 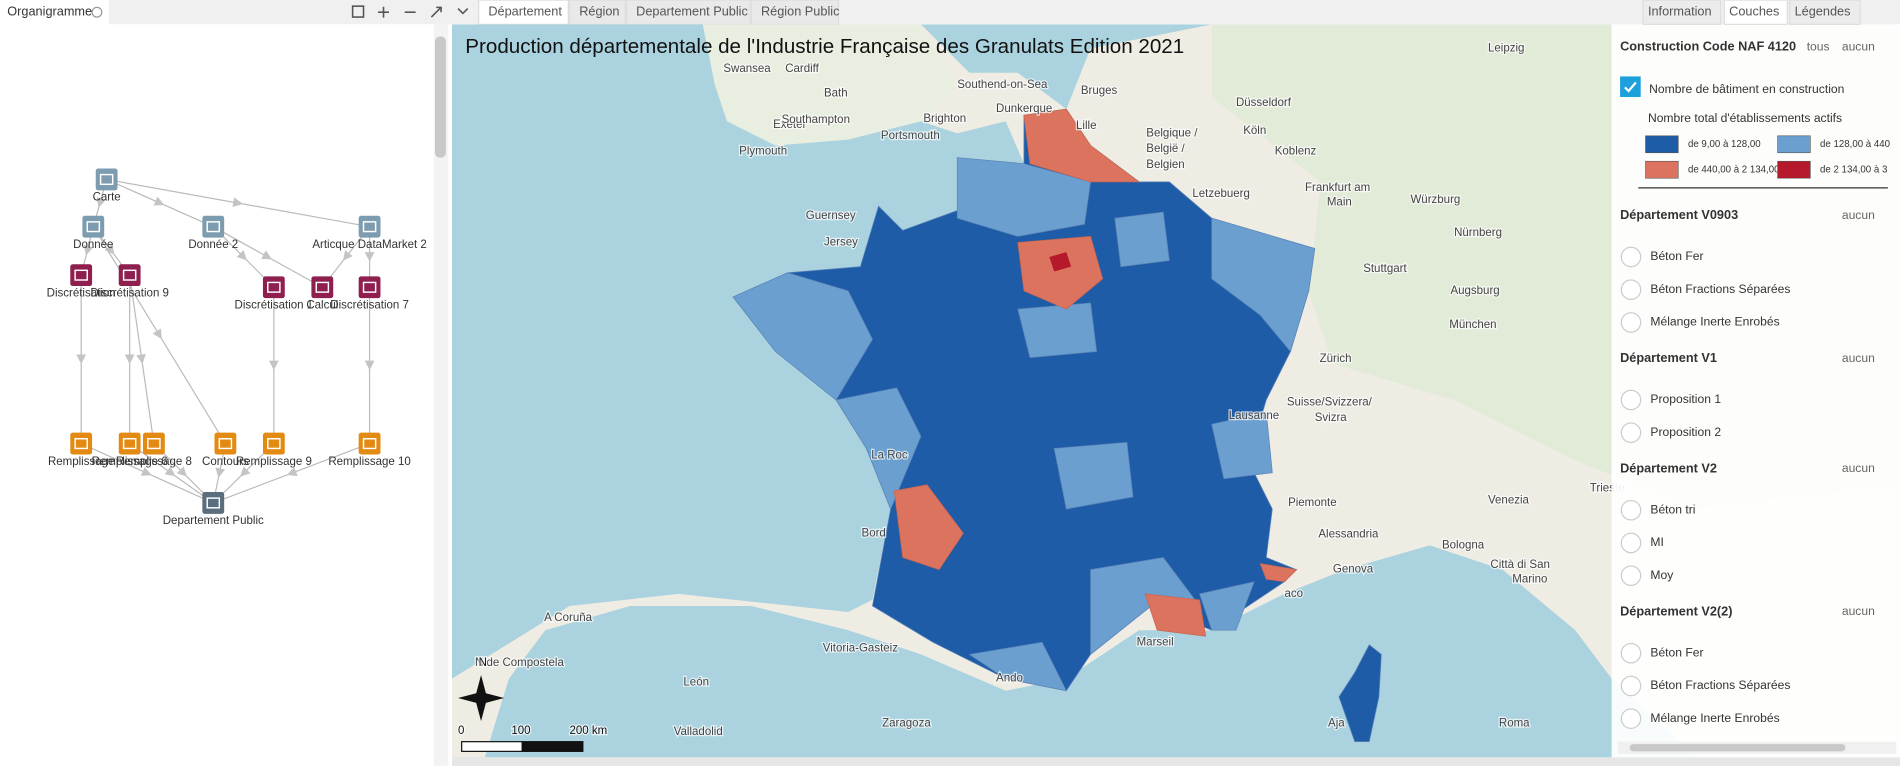 I want to click on place-label: Piemonte, so click(x=1312, y=503).